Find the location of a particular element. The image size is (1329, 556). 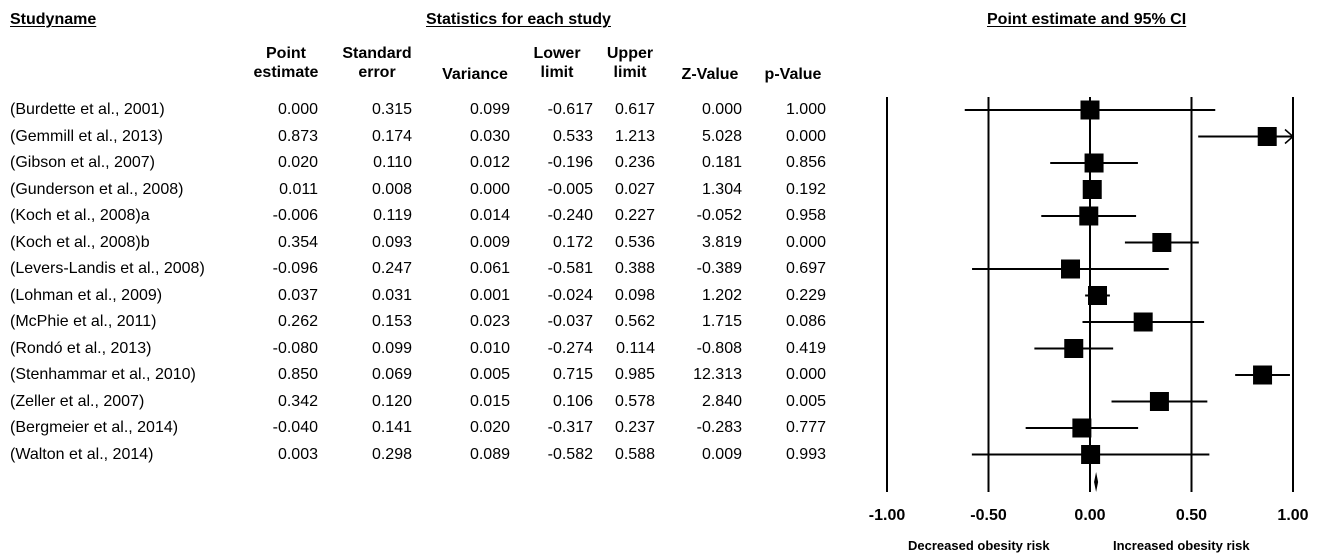

study-name: (Gunderson et al., 2008) is located at coordinates (97, 189).